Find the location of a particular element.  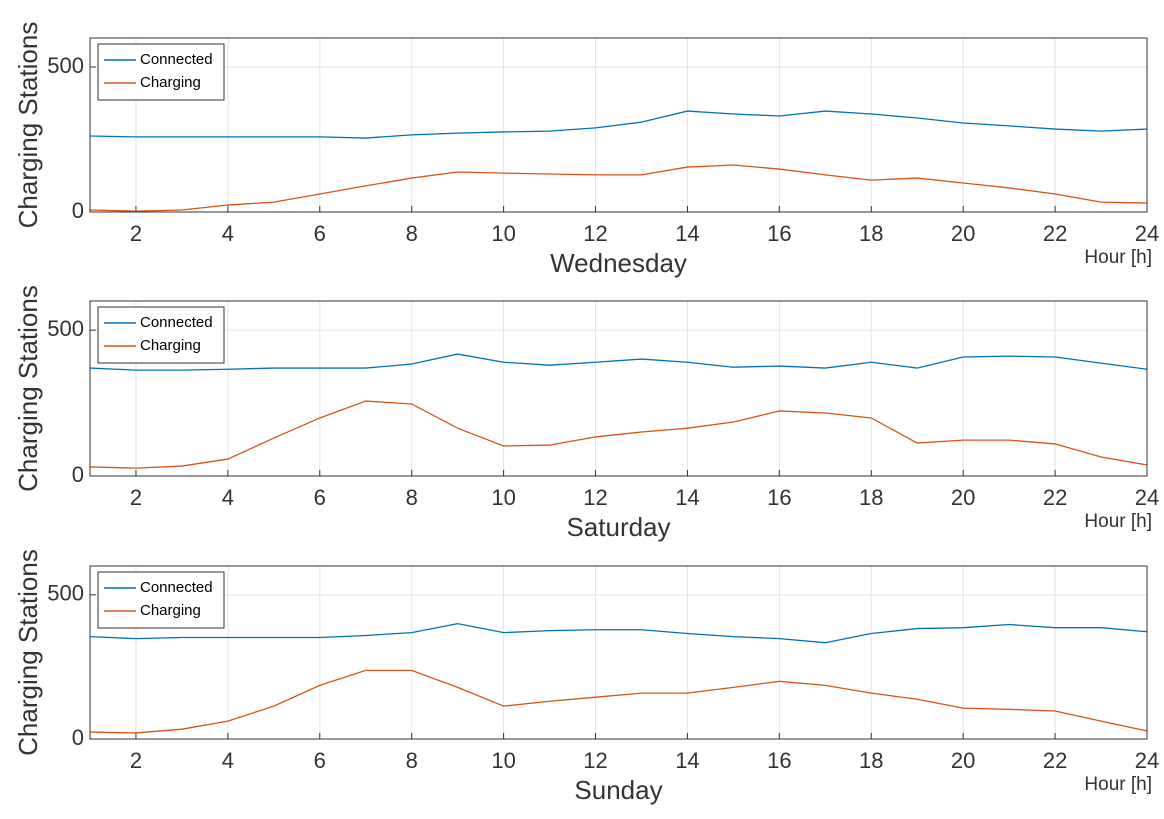

x-axis-label: Wednesday is located at coordinates (618, 263).